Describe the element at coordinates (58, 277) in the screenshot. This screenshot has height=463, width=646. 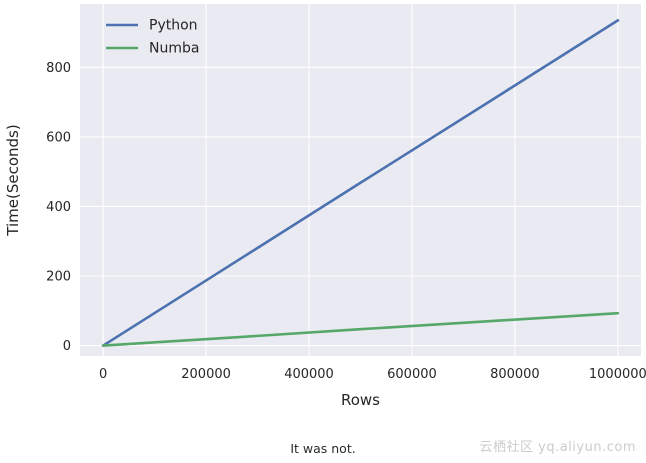
I see `y-tick-label: 200` at that location.